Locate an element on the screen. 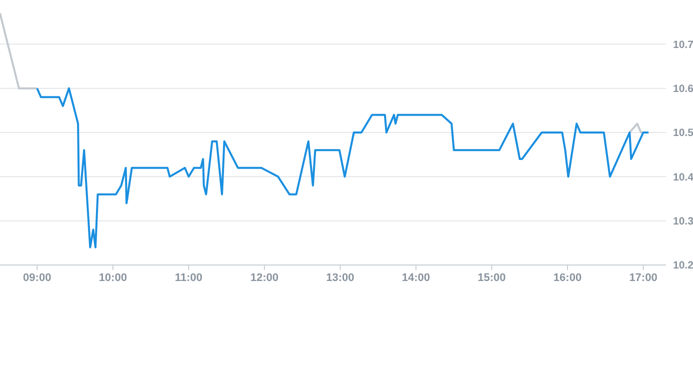 The height and width of the screenshot is (365, 693). x-tick-label: 13:00 is located at coordinates (340, 278).